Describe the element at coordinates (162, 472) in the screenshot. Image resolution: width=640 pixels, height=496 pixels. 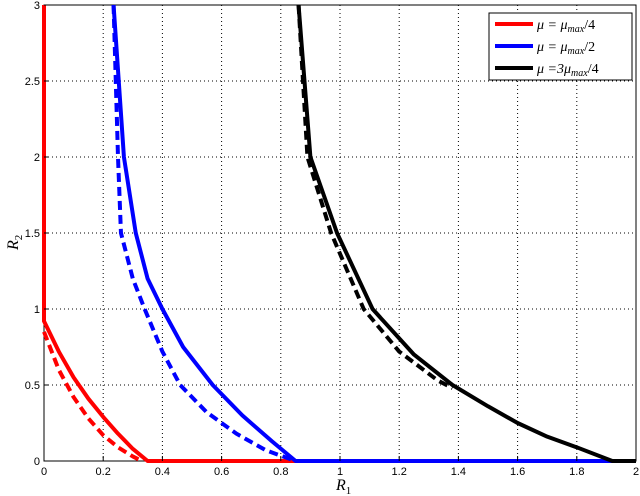
I see `x-tick-label: 0.4` at that location.